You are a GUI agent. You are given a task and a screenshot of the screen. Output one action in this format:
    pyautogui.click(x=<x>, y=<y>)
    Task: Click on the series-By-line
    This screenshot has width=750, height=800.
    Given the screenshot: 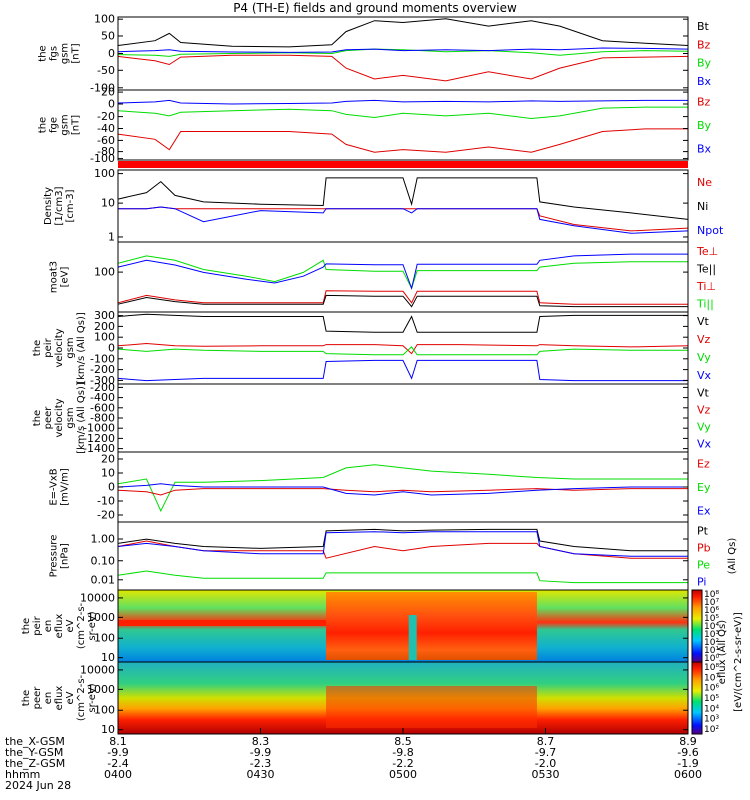 What is the action you would take?
    pyautogui.click(x=402, y=113)
    